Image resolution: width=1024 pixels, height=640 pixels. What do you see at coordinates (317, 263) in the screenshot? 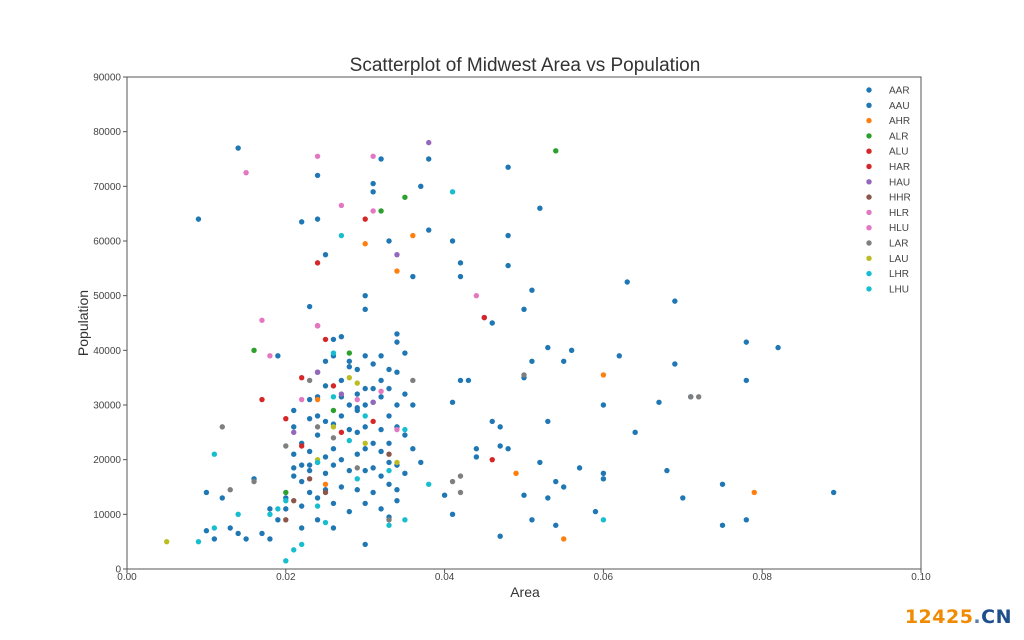
I see `point-alu` at bounding box center [317, 263].